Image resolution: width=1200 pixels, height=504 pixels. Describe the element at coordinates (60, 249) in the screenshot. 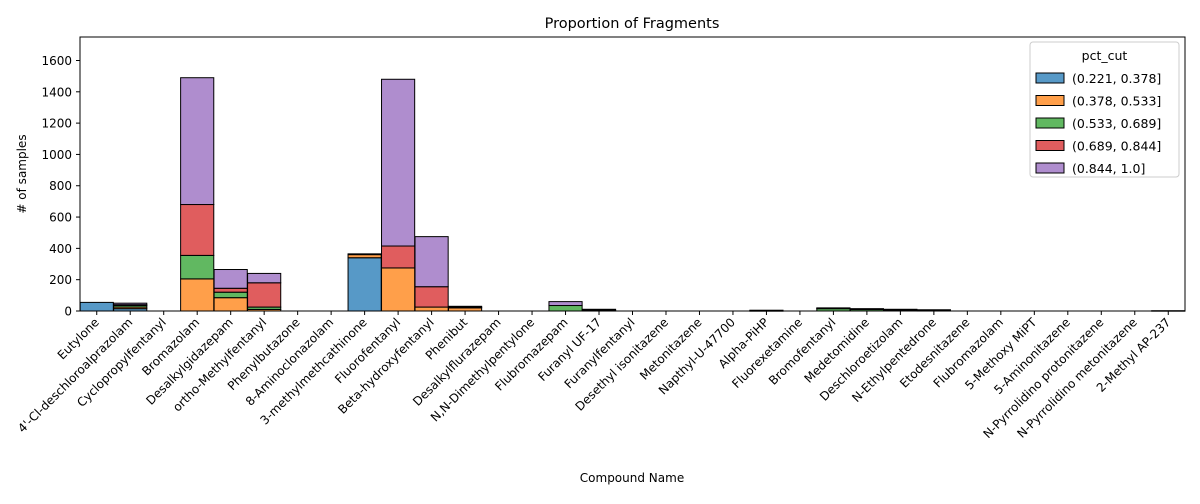

I see `y-tick-label: 400` at that location.